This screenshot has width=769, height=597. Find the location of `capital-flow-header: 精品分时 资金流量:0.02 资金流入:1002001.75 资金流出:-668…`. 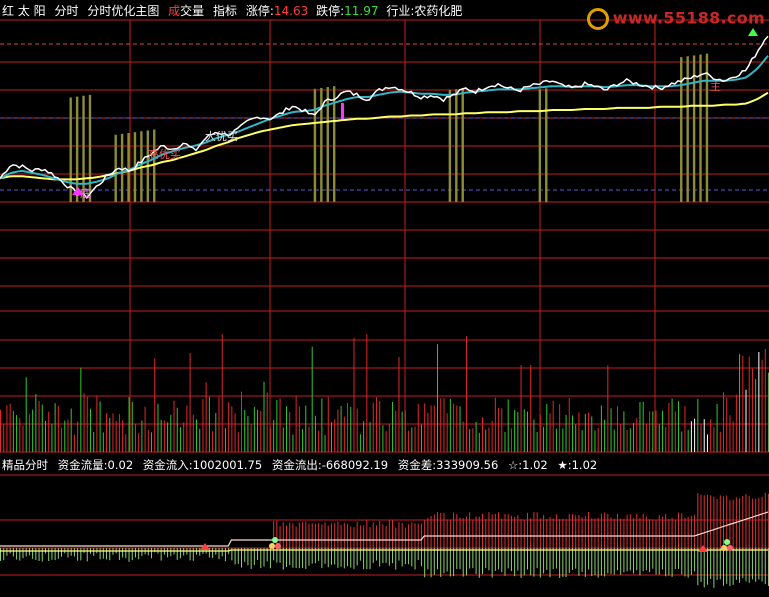

capital-flow-header: 精品分时 资金流量:0.02 资金流入:1002001.75 资金流出:-668… is located at coordinates (302, 465).